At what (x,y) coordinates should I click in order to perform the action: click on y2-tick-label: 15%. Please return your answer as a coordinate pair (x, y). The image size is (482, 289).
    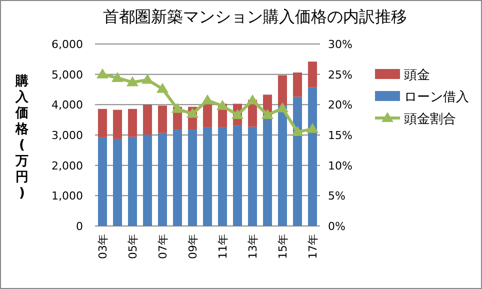
    Looking at the image, I should click on (340, 135).